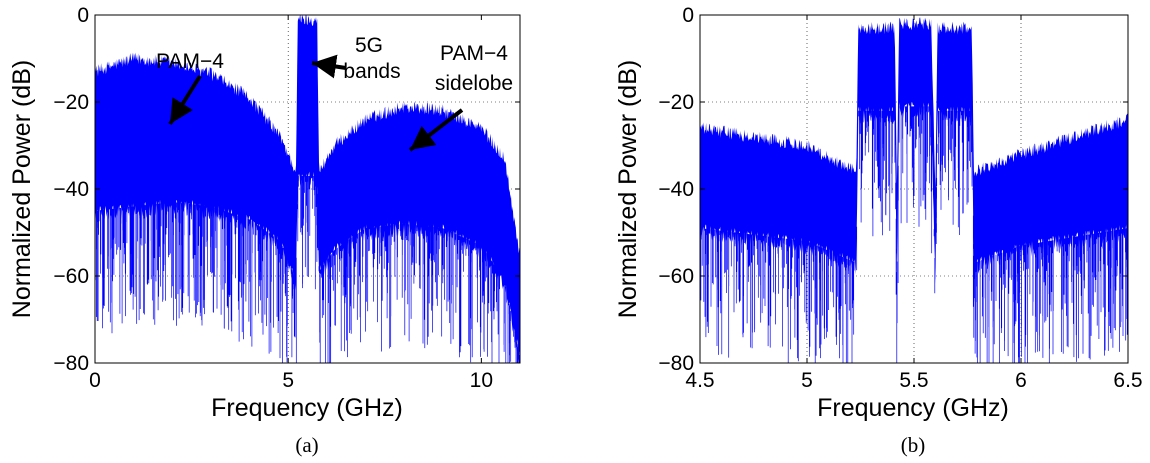 The width and height of the screenshot is (1150, 463). I want to click on x-tick-label: 5.5, so click(913, 380).